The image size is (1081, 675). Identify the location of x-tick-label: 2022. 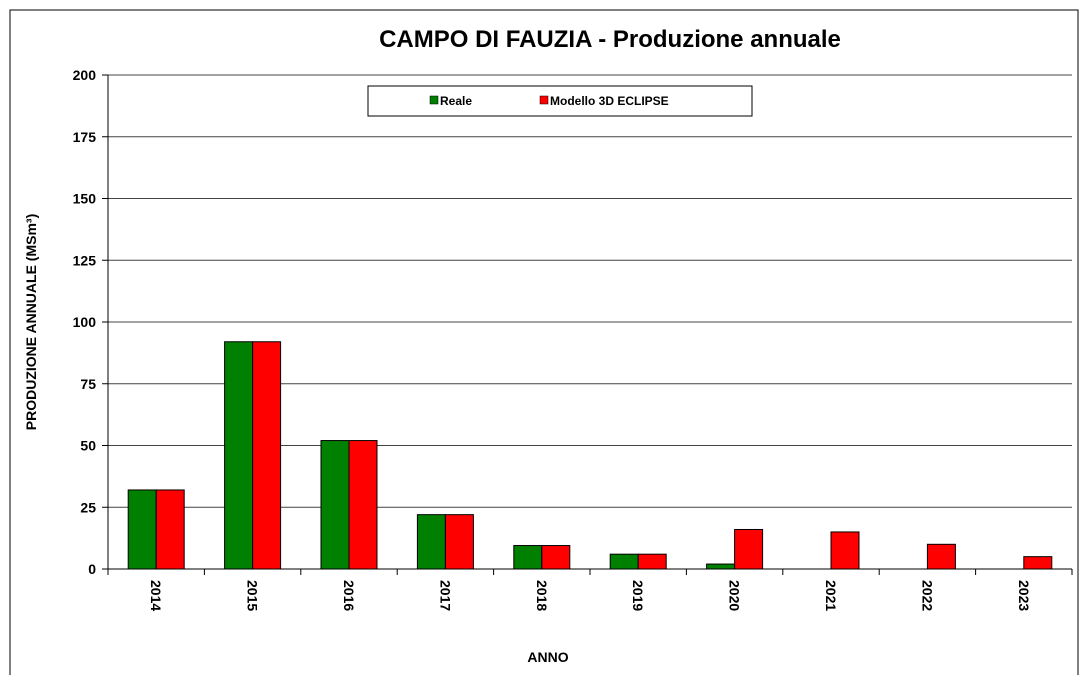
(927, 595).